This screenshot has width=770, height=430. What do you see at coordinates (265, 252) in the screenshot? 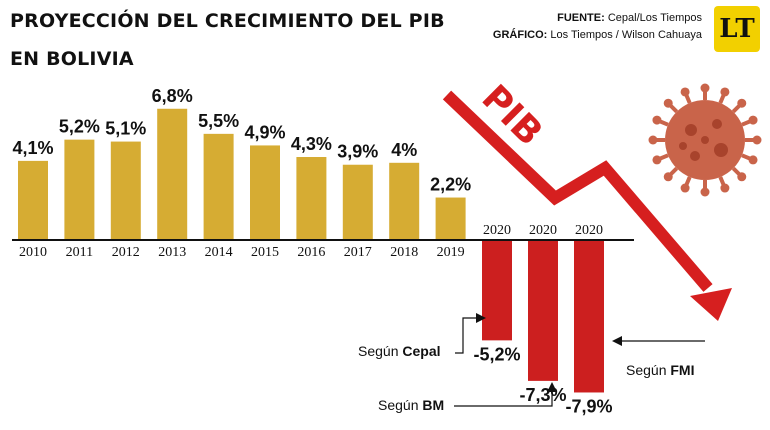
I see `category-label: 2015` at bounding box center [265, 252].